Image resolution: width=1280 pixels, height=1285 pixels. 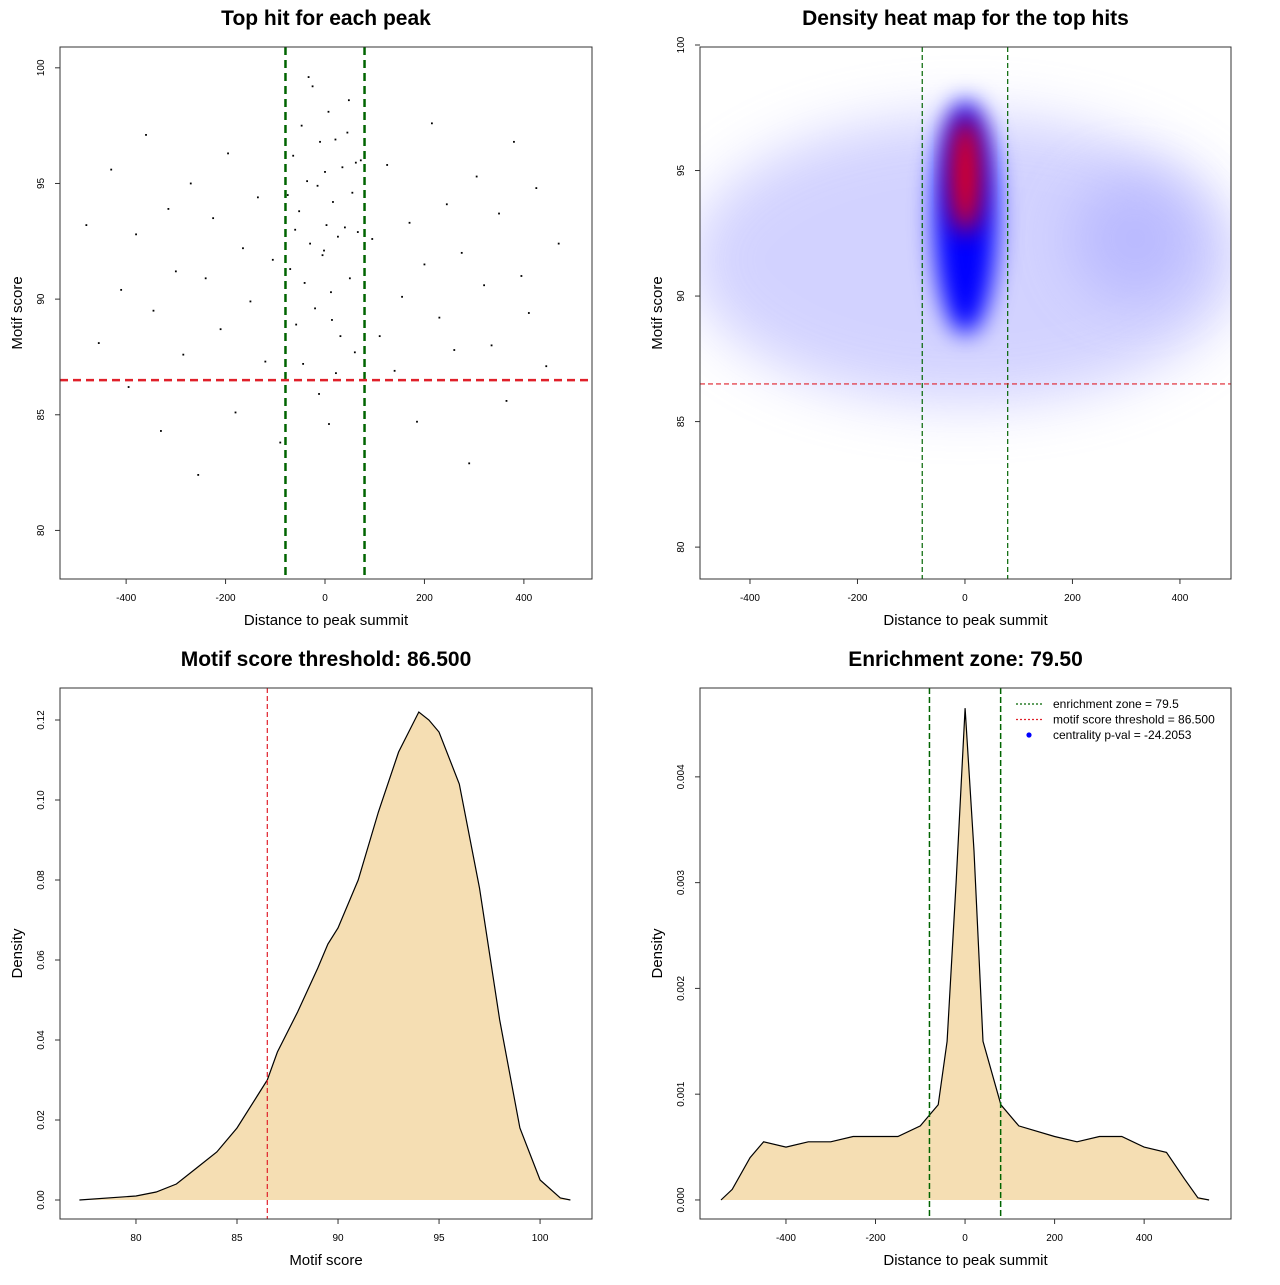 I want to click on chart-title: Density heat map for the top hits, so click(x=965, y=18).